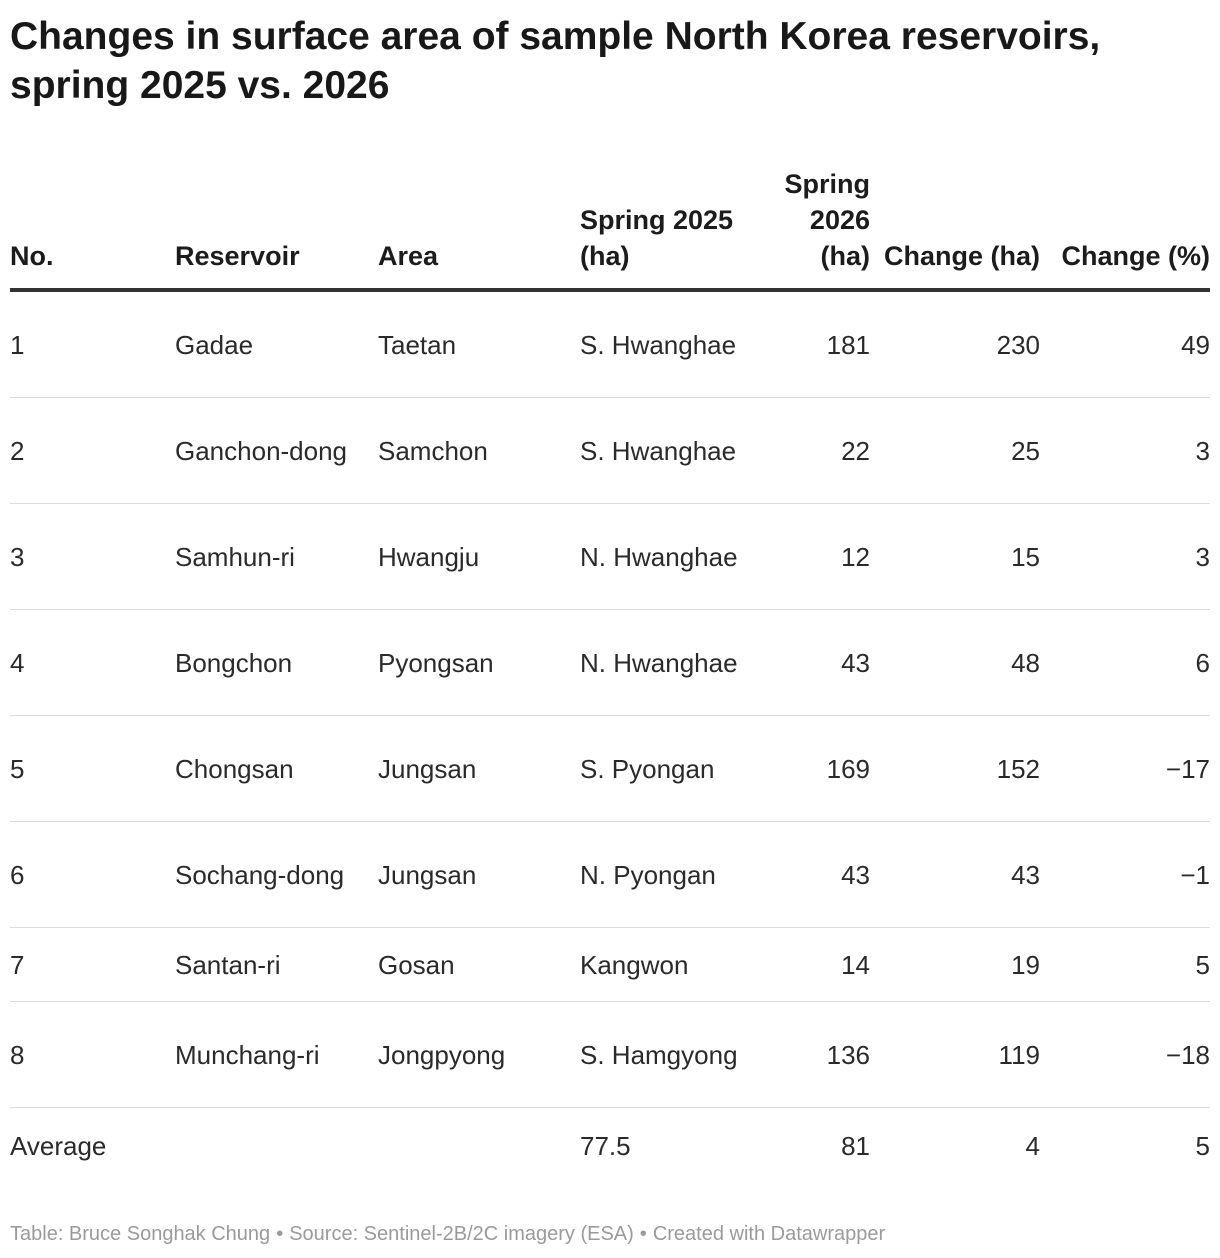  What do you see at coordinates (479, 450) in the screenshot?
I see `cell-area: Samchon` at bounding box center [479, 450].